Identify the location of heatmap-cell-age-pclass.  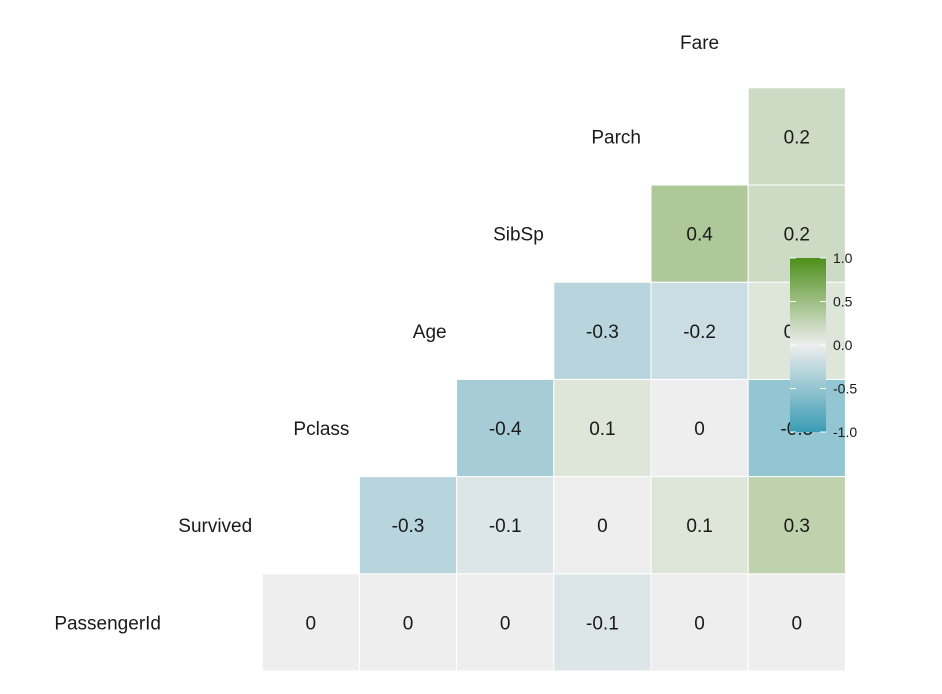
(505, 428).